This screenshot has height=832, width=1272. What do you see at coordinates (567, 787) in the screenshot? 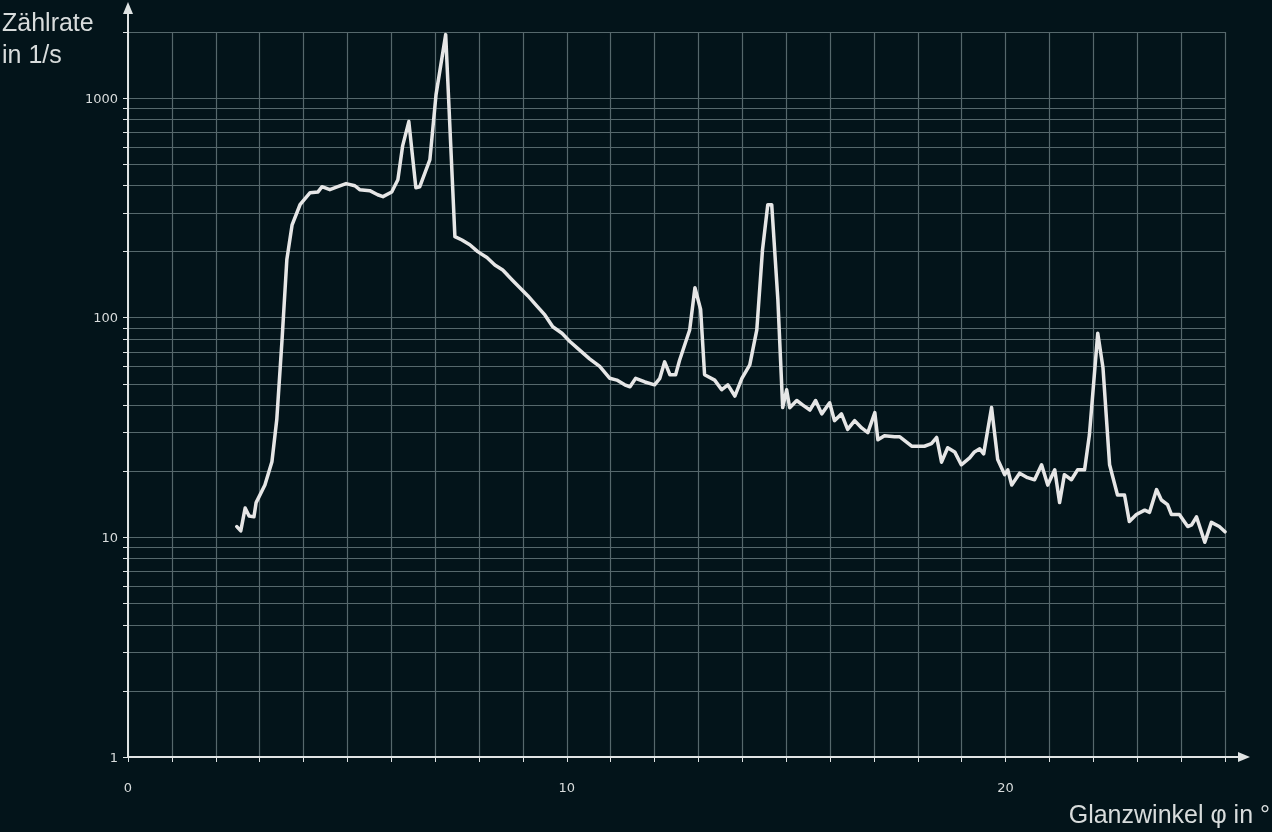
I see `x-tick-label: 10` at bounding box center [567, 787].